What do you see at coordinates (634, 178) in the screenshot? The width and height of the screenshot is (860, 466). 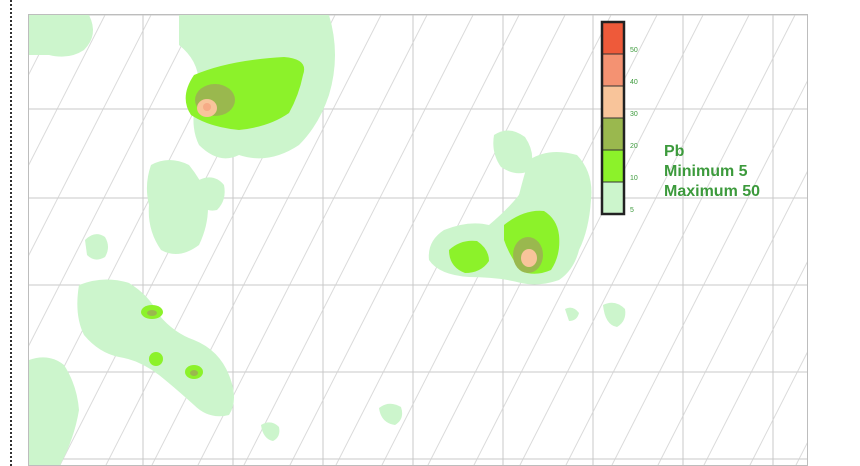 I see `legend-tick-label: 10` at bounding box center [634, 178].